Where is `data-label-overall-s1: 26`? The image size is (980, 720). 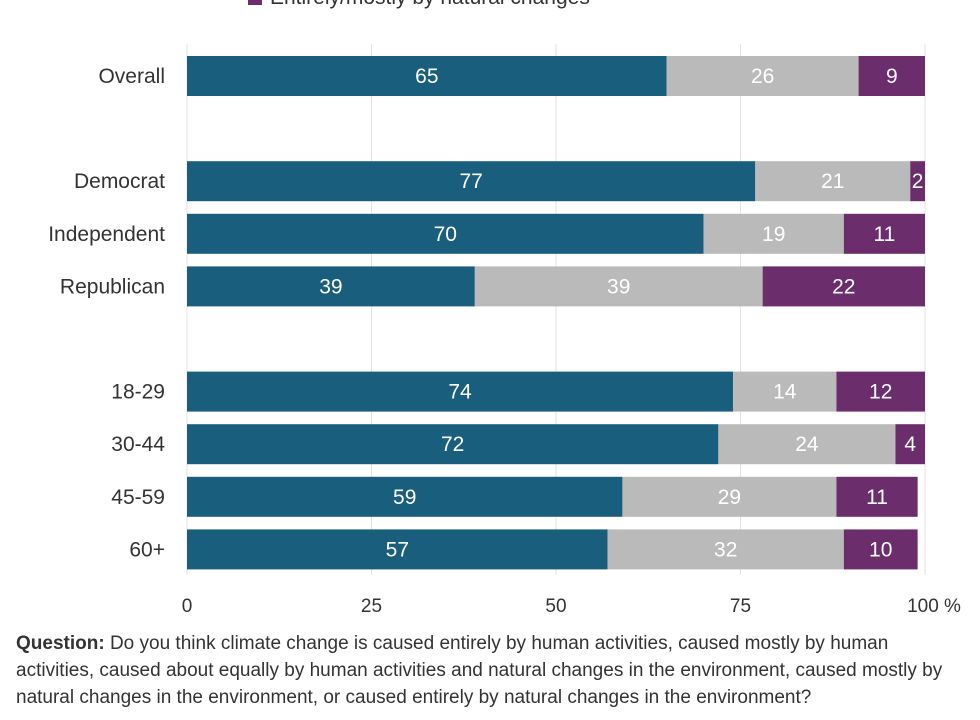 data-label-overall-s1: 26 is located at coordinates (762, 76).